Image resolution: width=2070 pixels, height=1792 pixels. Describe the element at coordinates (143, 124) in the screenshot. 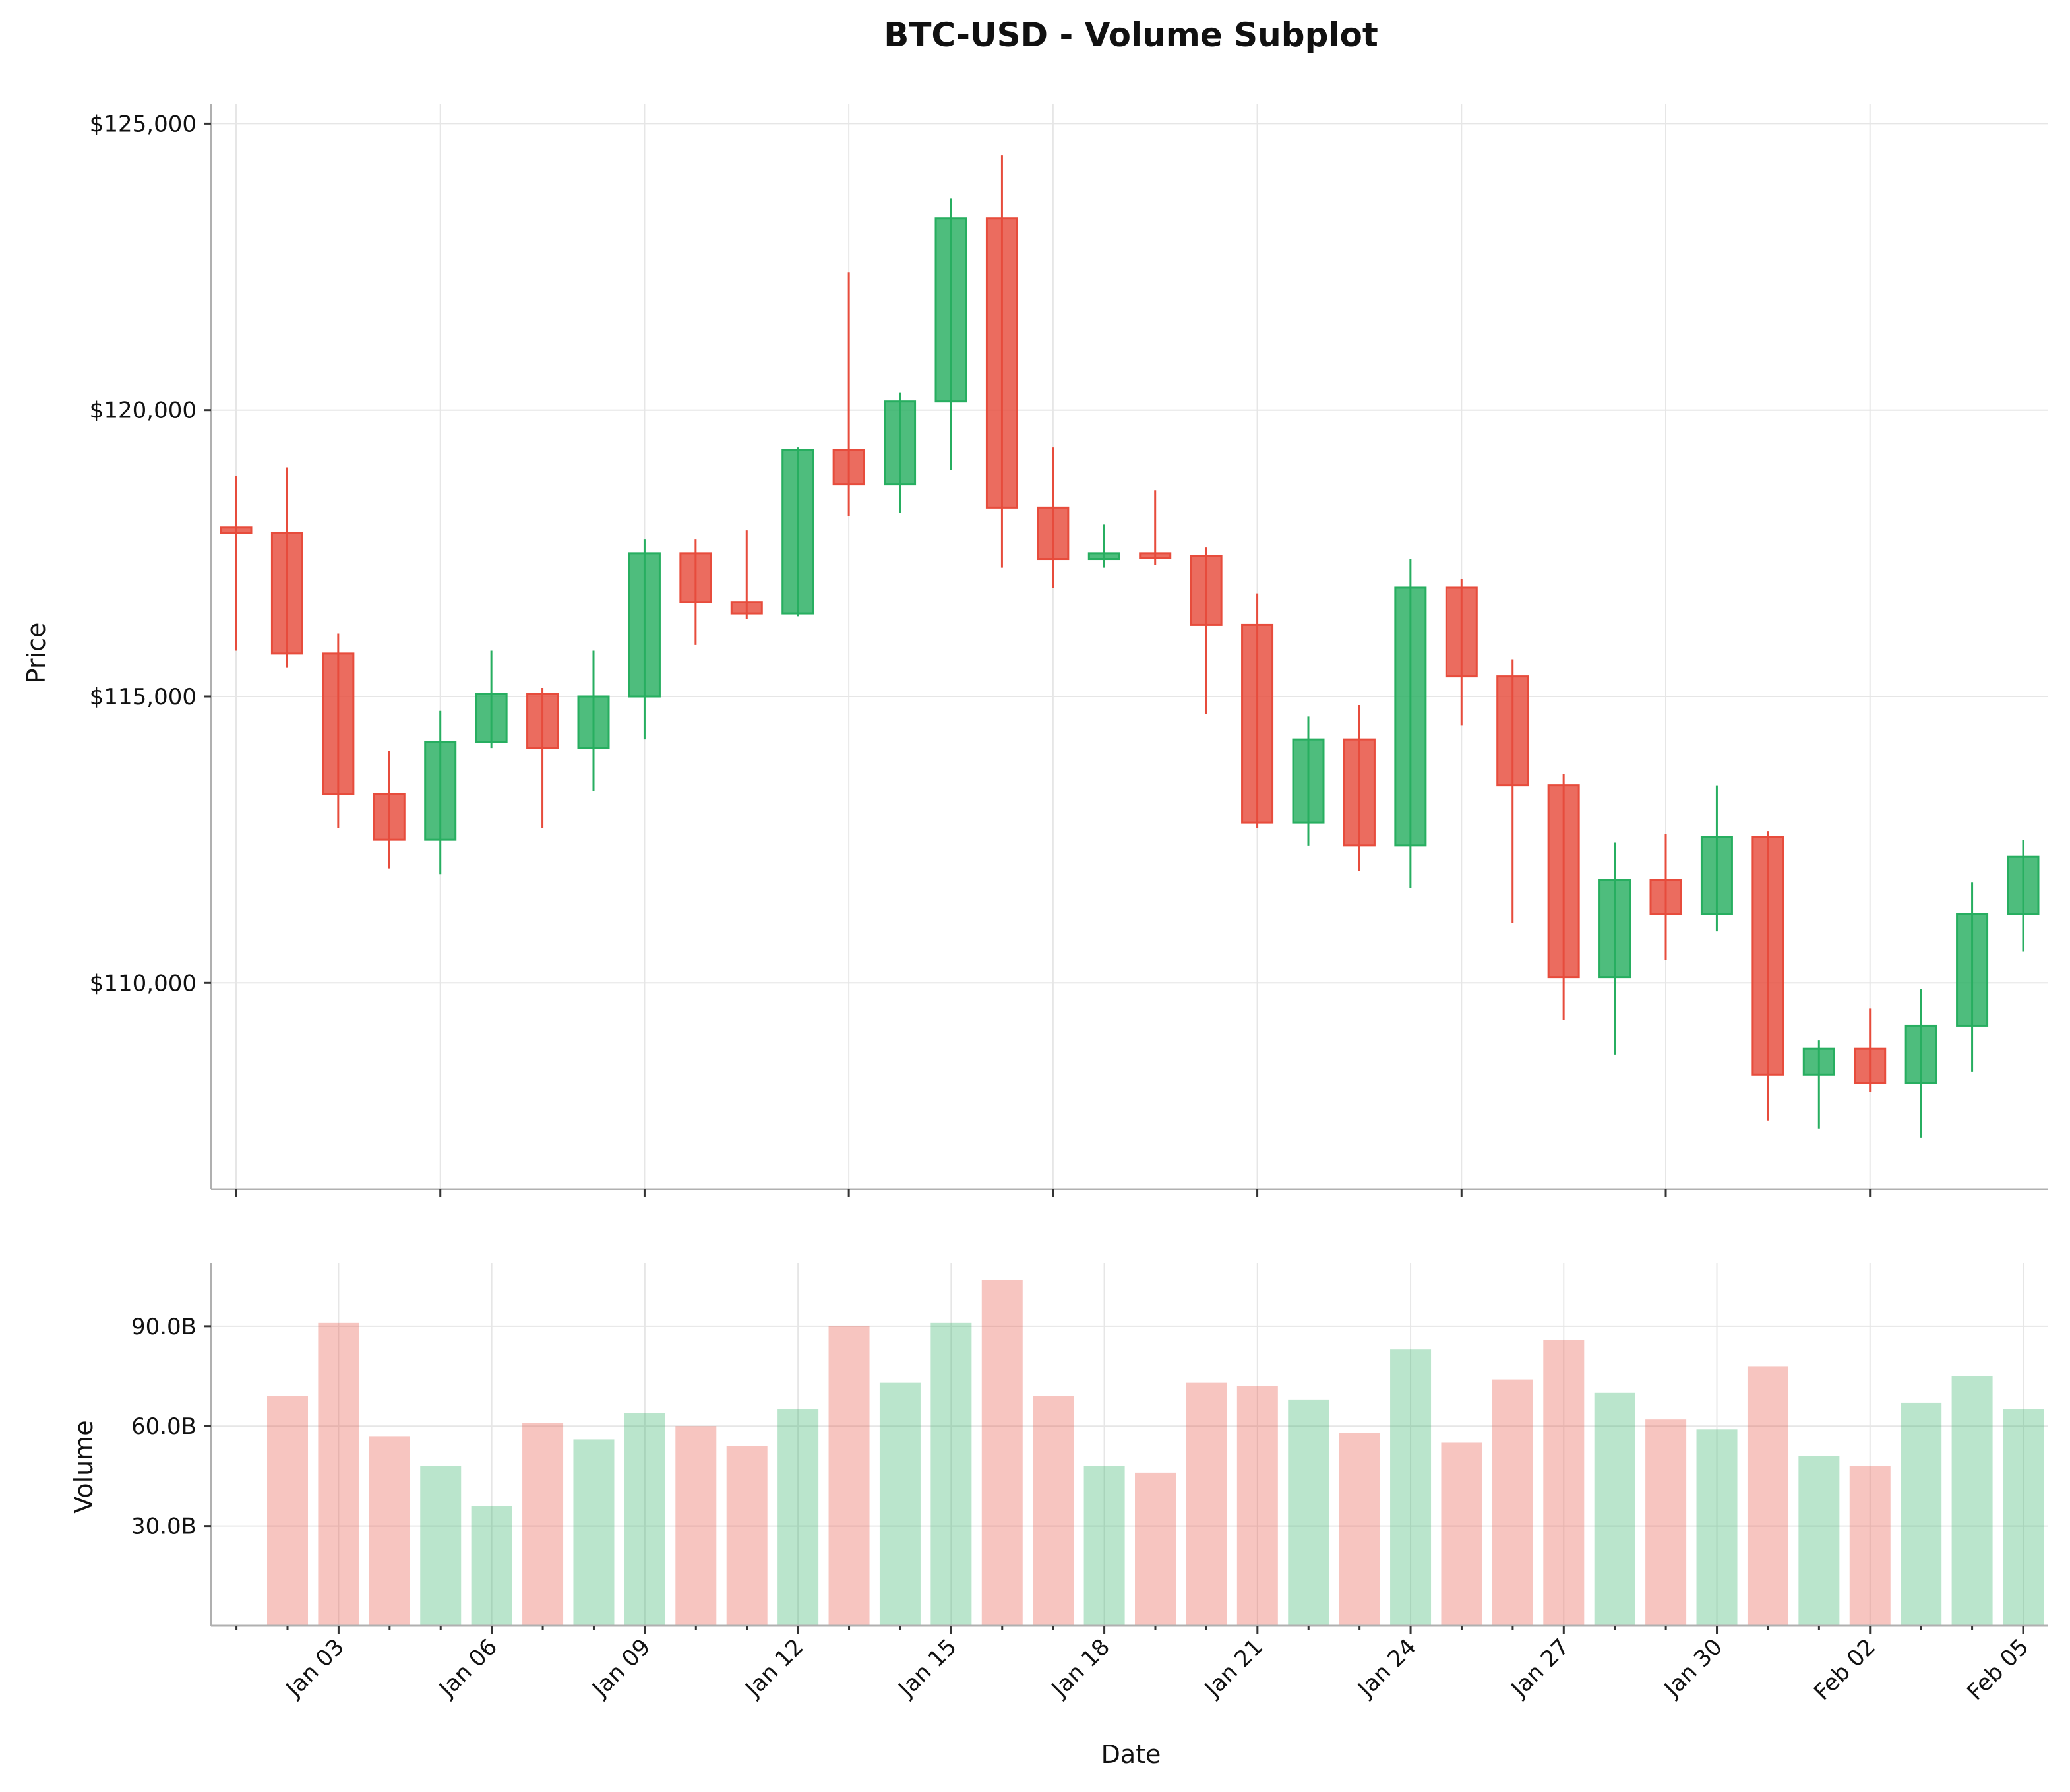

I see `price-tick-label: $125,000` at that location.